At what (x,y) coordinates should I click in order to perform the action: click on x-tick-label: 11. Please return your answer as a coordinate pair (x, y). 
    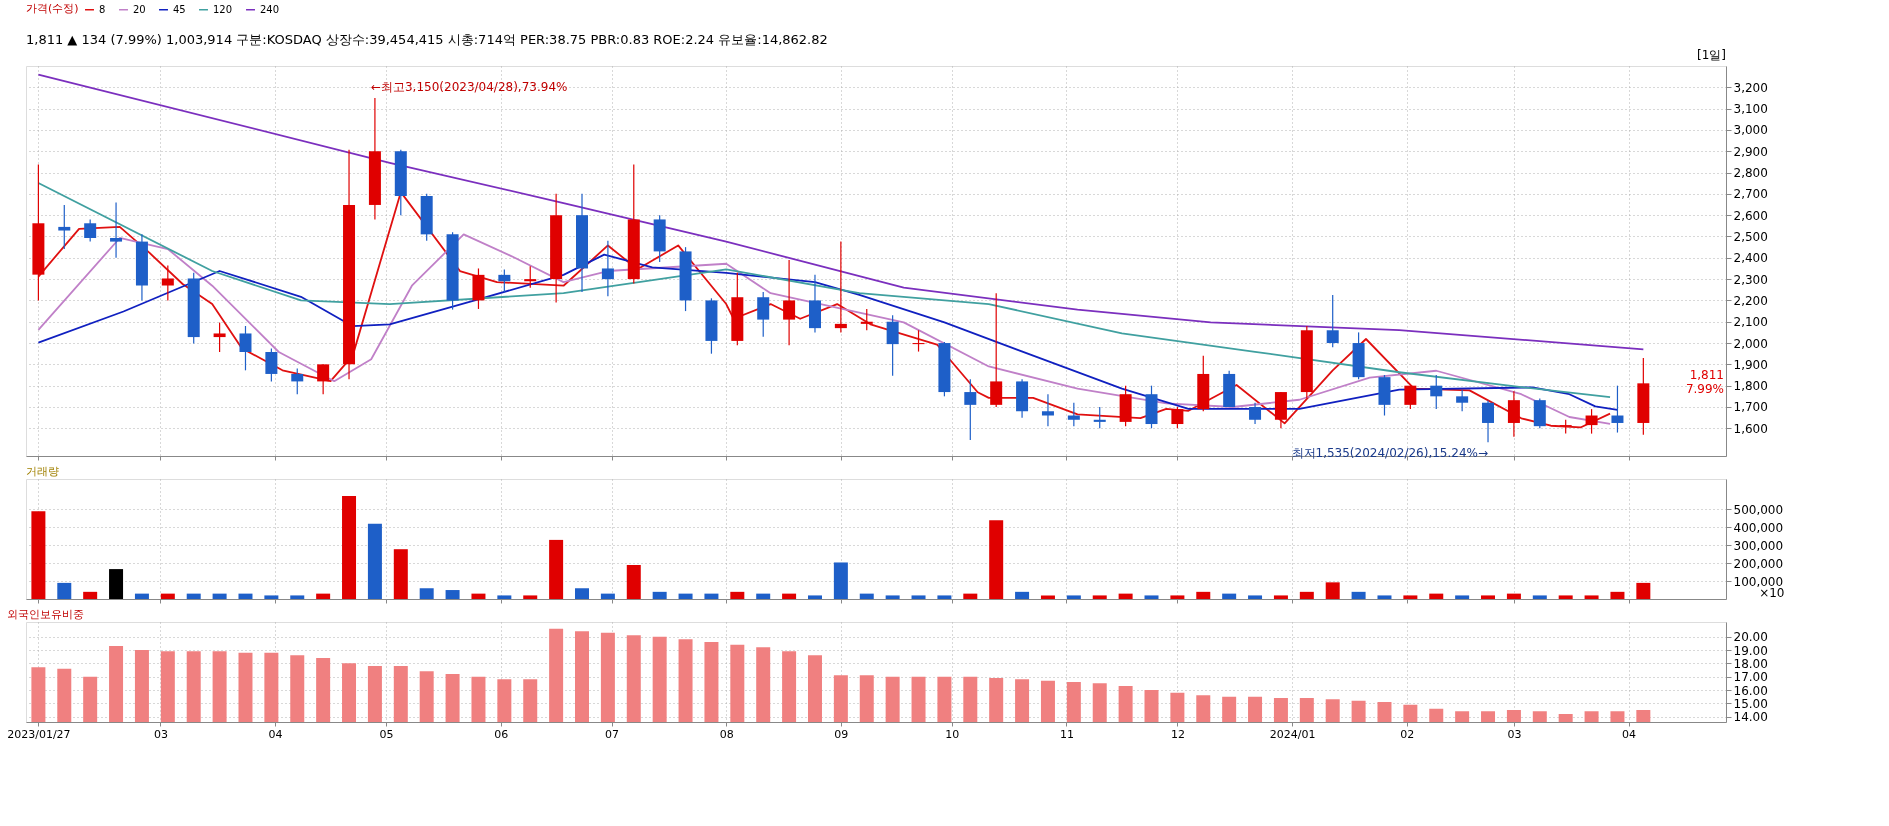
    Looking at the image, I should click on (1066, 734).